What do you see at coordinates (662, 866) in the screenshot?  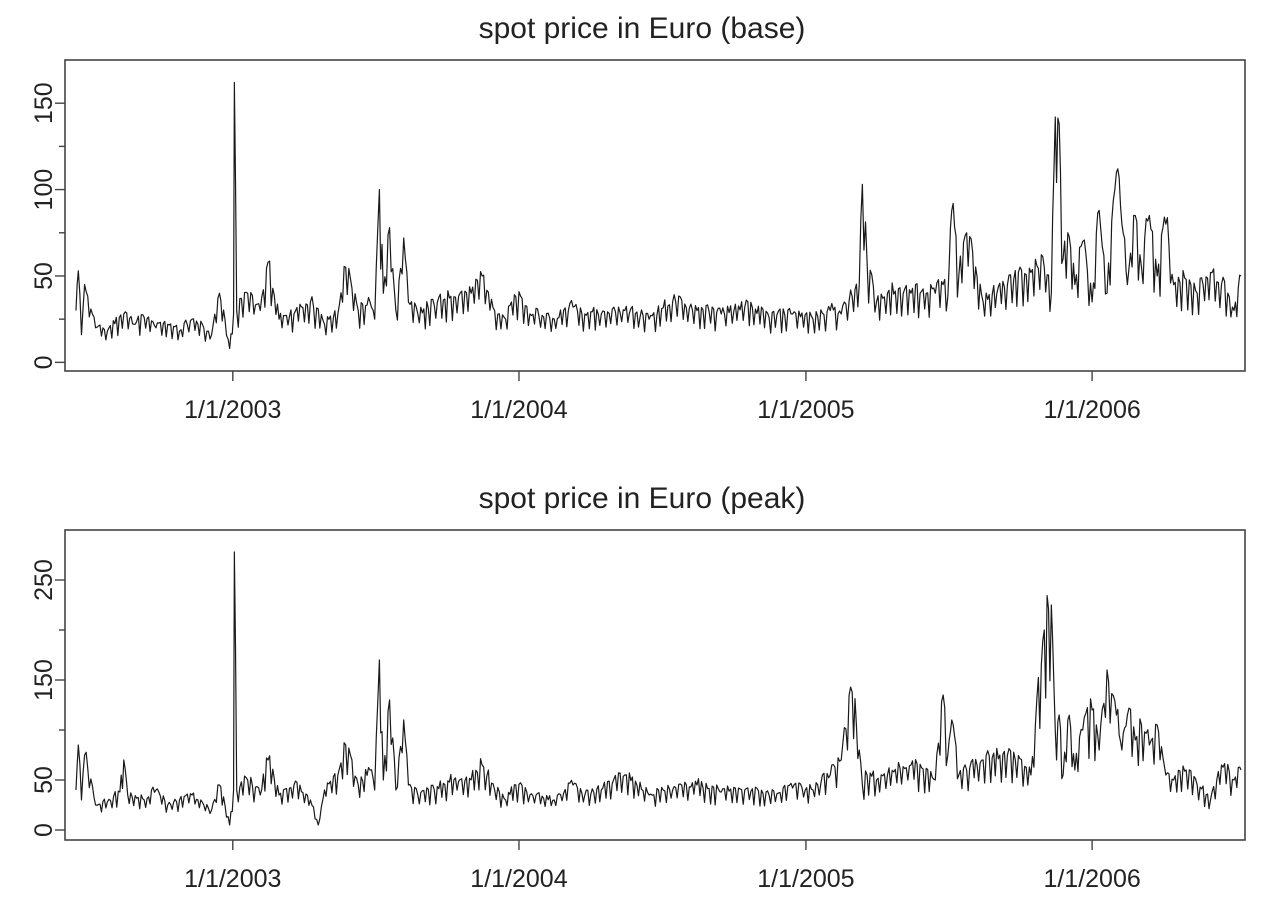 I see `x-axis-peak: 1/1/2003 1/1/2004 1/1/2005 1/1/2006` at bounding box center [662, 866].